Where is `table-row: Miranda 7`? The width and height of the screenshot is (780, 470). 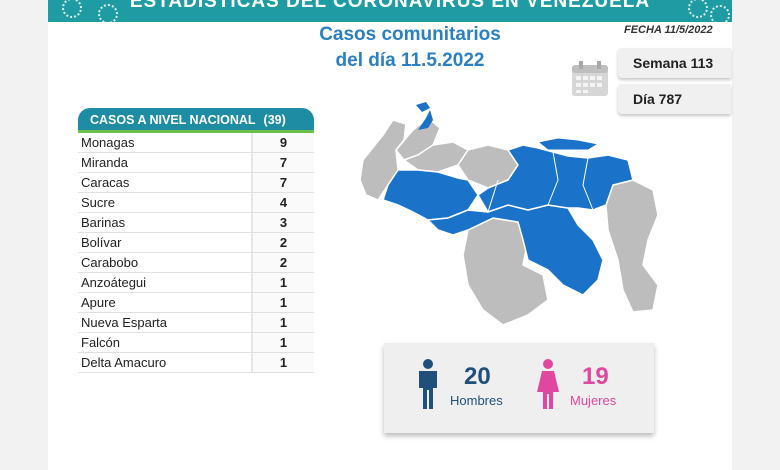
table-row: Miranda 7 is located at coordinates (196, 163).